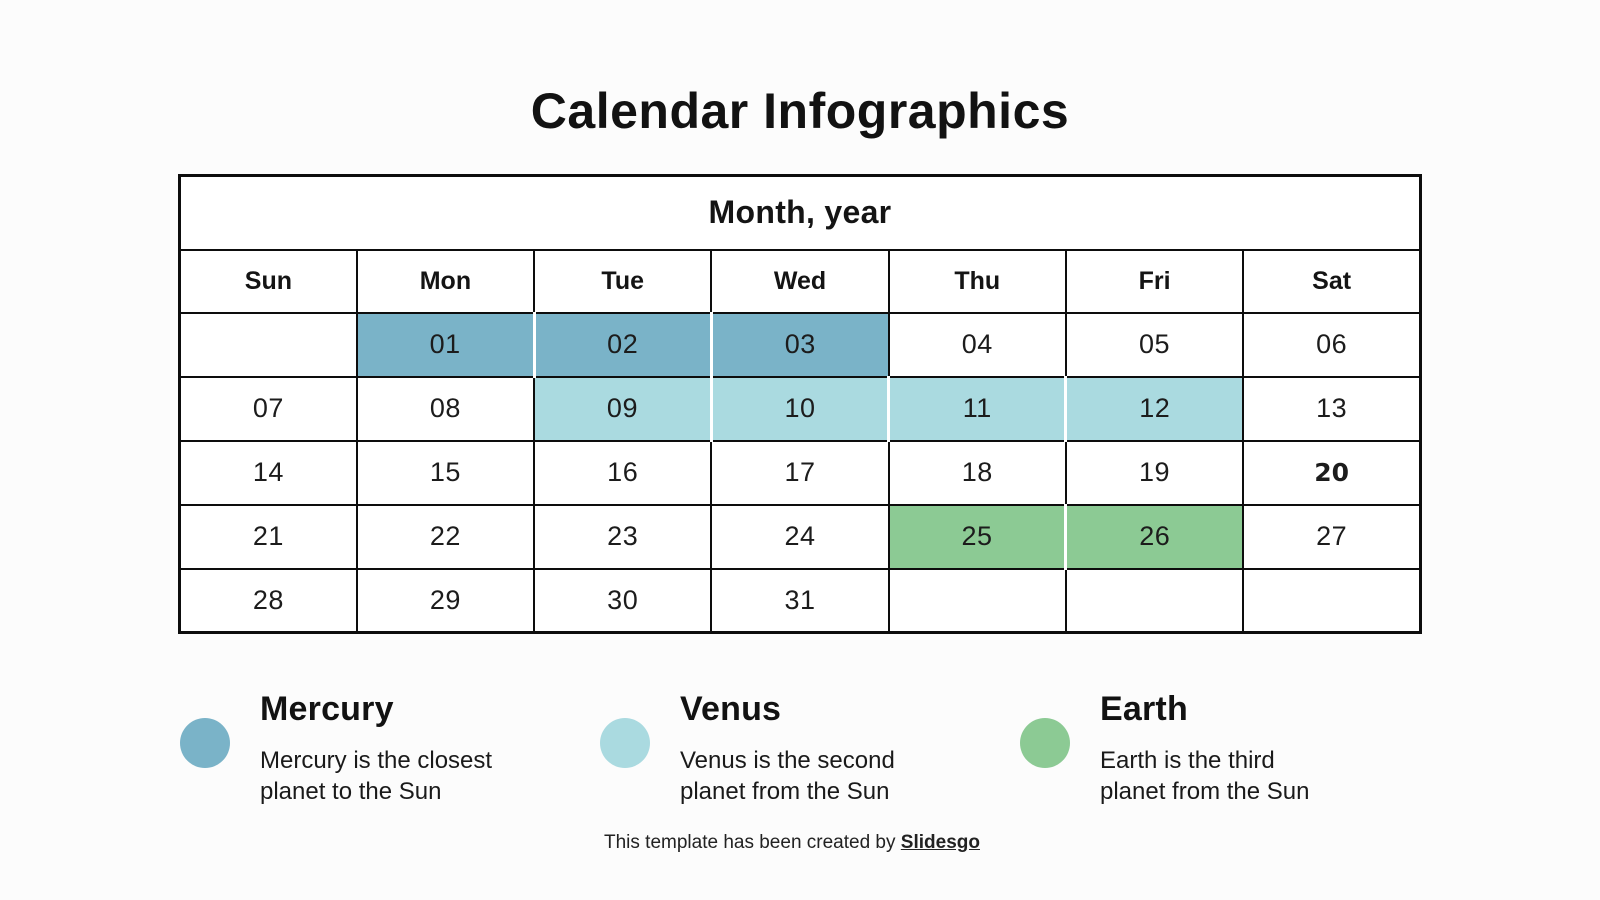 This screenshot has width=1600, height=900. Describe the element at coordinates (625, 743) in the screenshot. I see `venus-color-dot` at that location.